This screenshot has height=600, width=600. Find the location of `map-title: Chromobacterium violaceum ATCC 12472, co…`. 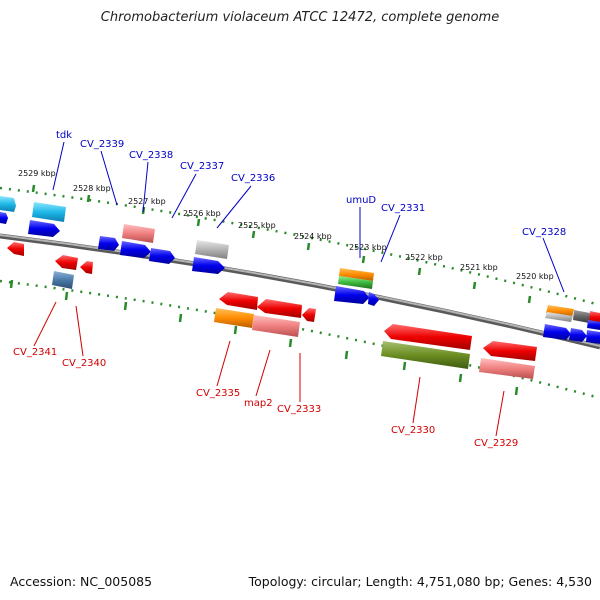

map-title: Chromobacterium violaceum ATCC 12472, co… is located at coordinates (300, 17).